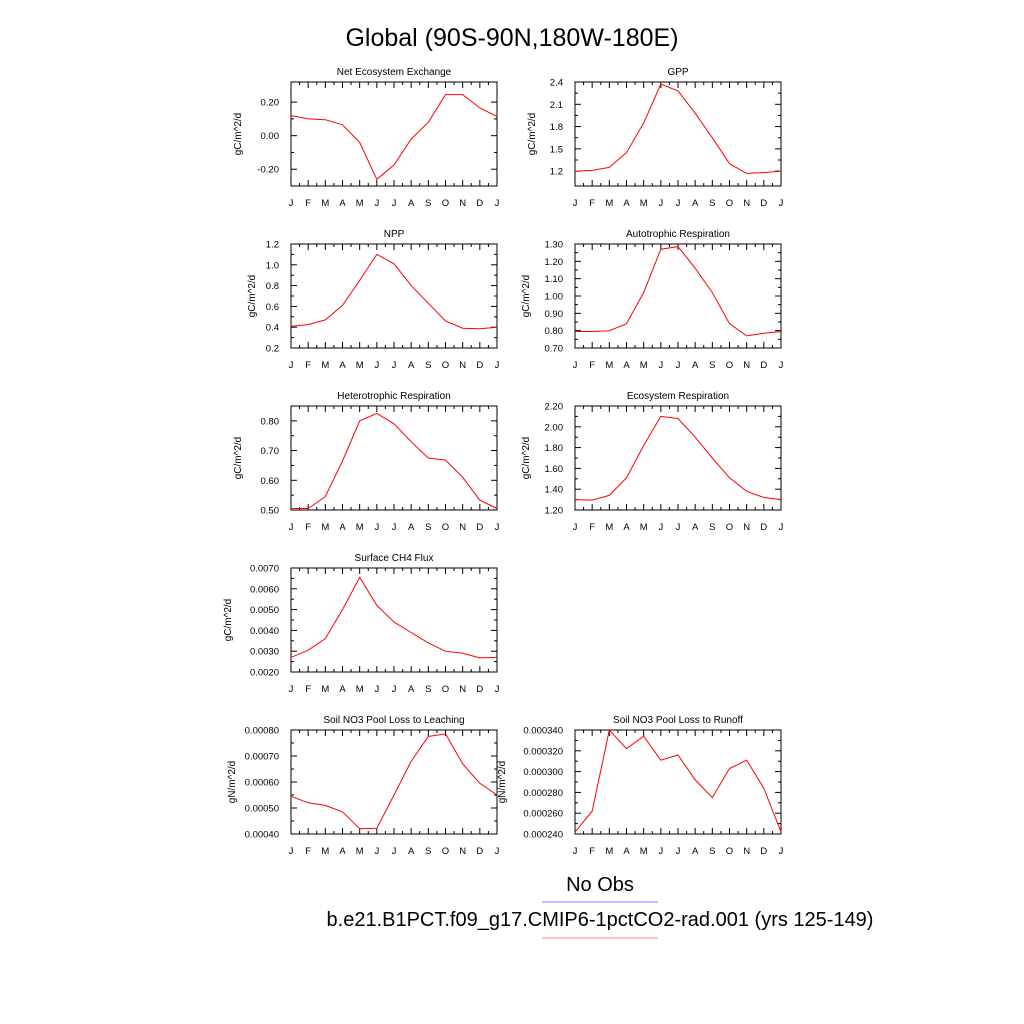 The image size is (1024, 1024). I want to click on y-tick-label: 0.50, so click(270, 511).